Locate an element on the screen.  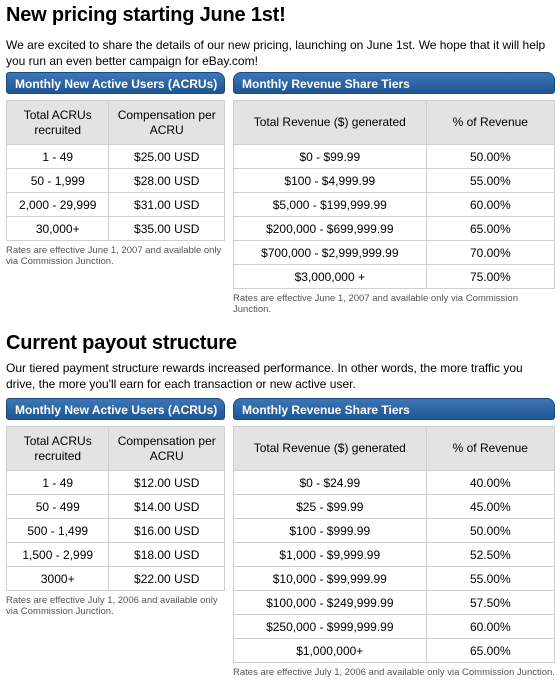
table-cell: 75.00% is located at coordinates (490, 276).